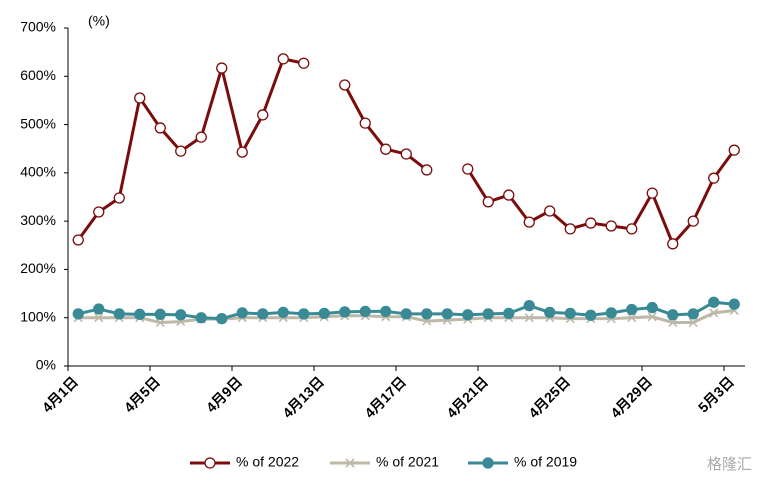 This screenshot has width=760, height=483. I want to click on x-tick-label: 4月5日, so click(142, 394).